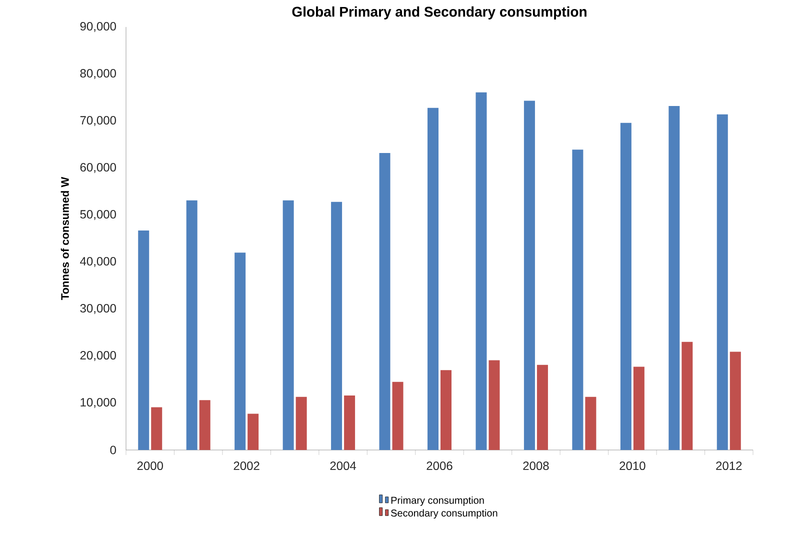 This screenshot has height=560, width=803. Describe the element at coordinates (439, 466) in the screenshot. I see `x-tick-label: 2006` at that location.